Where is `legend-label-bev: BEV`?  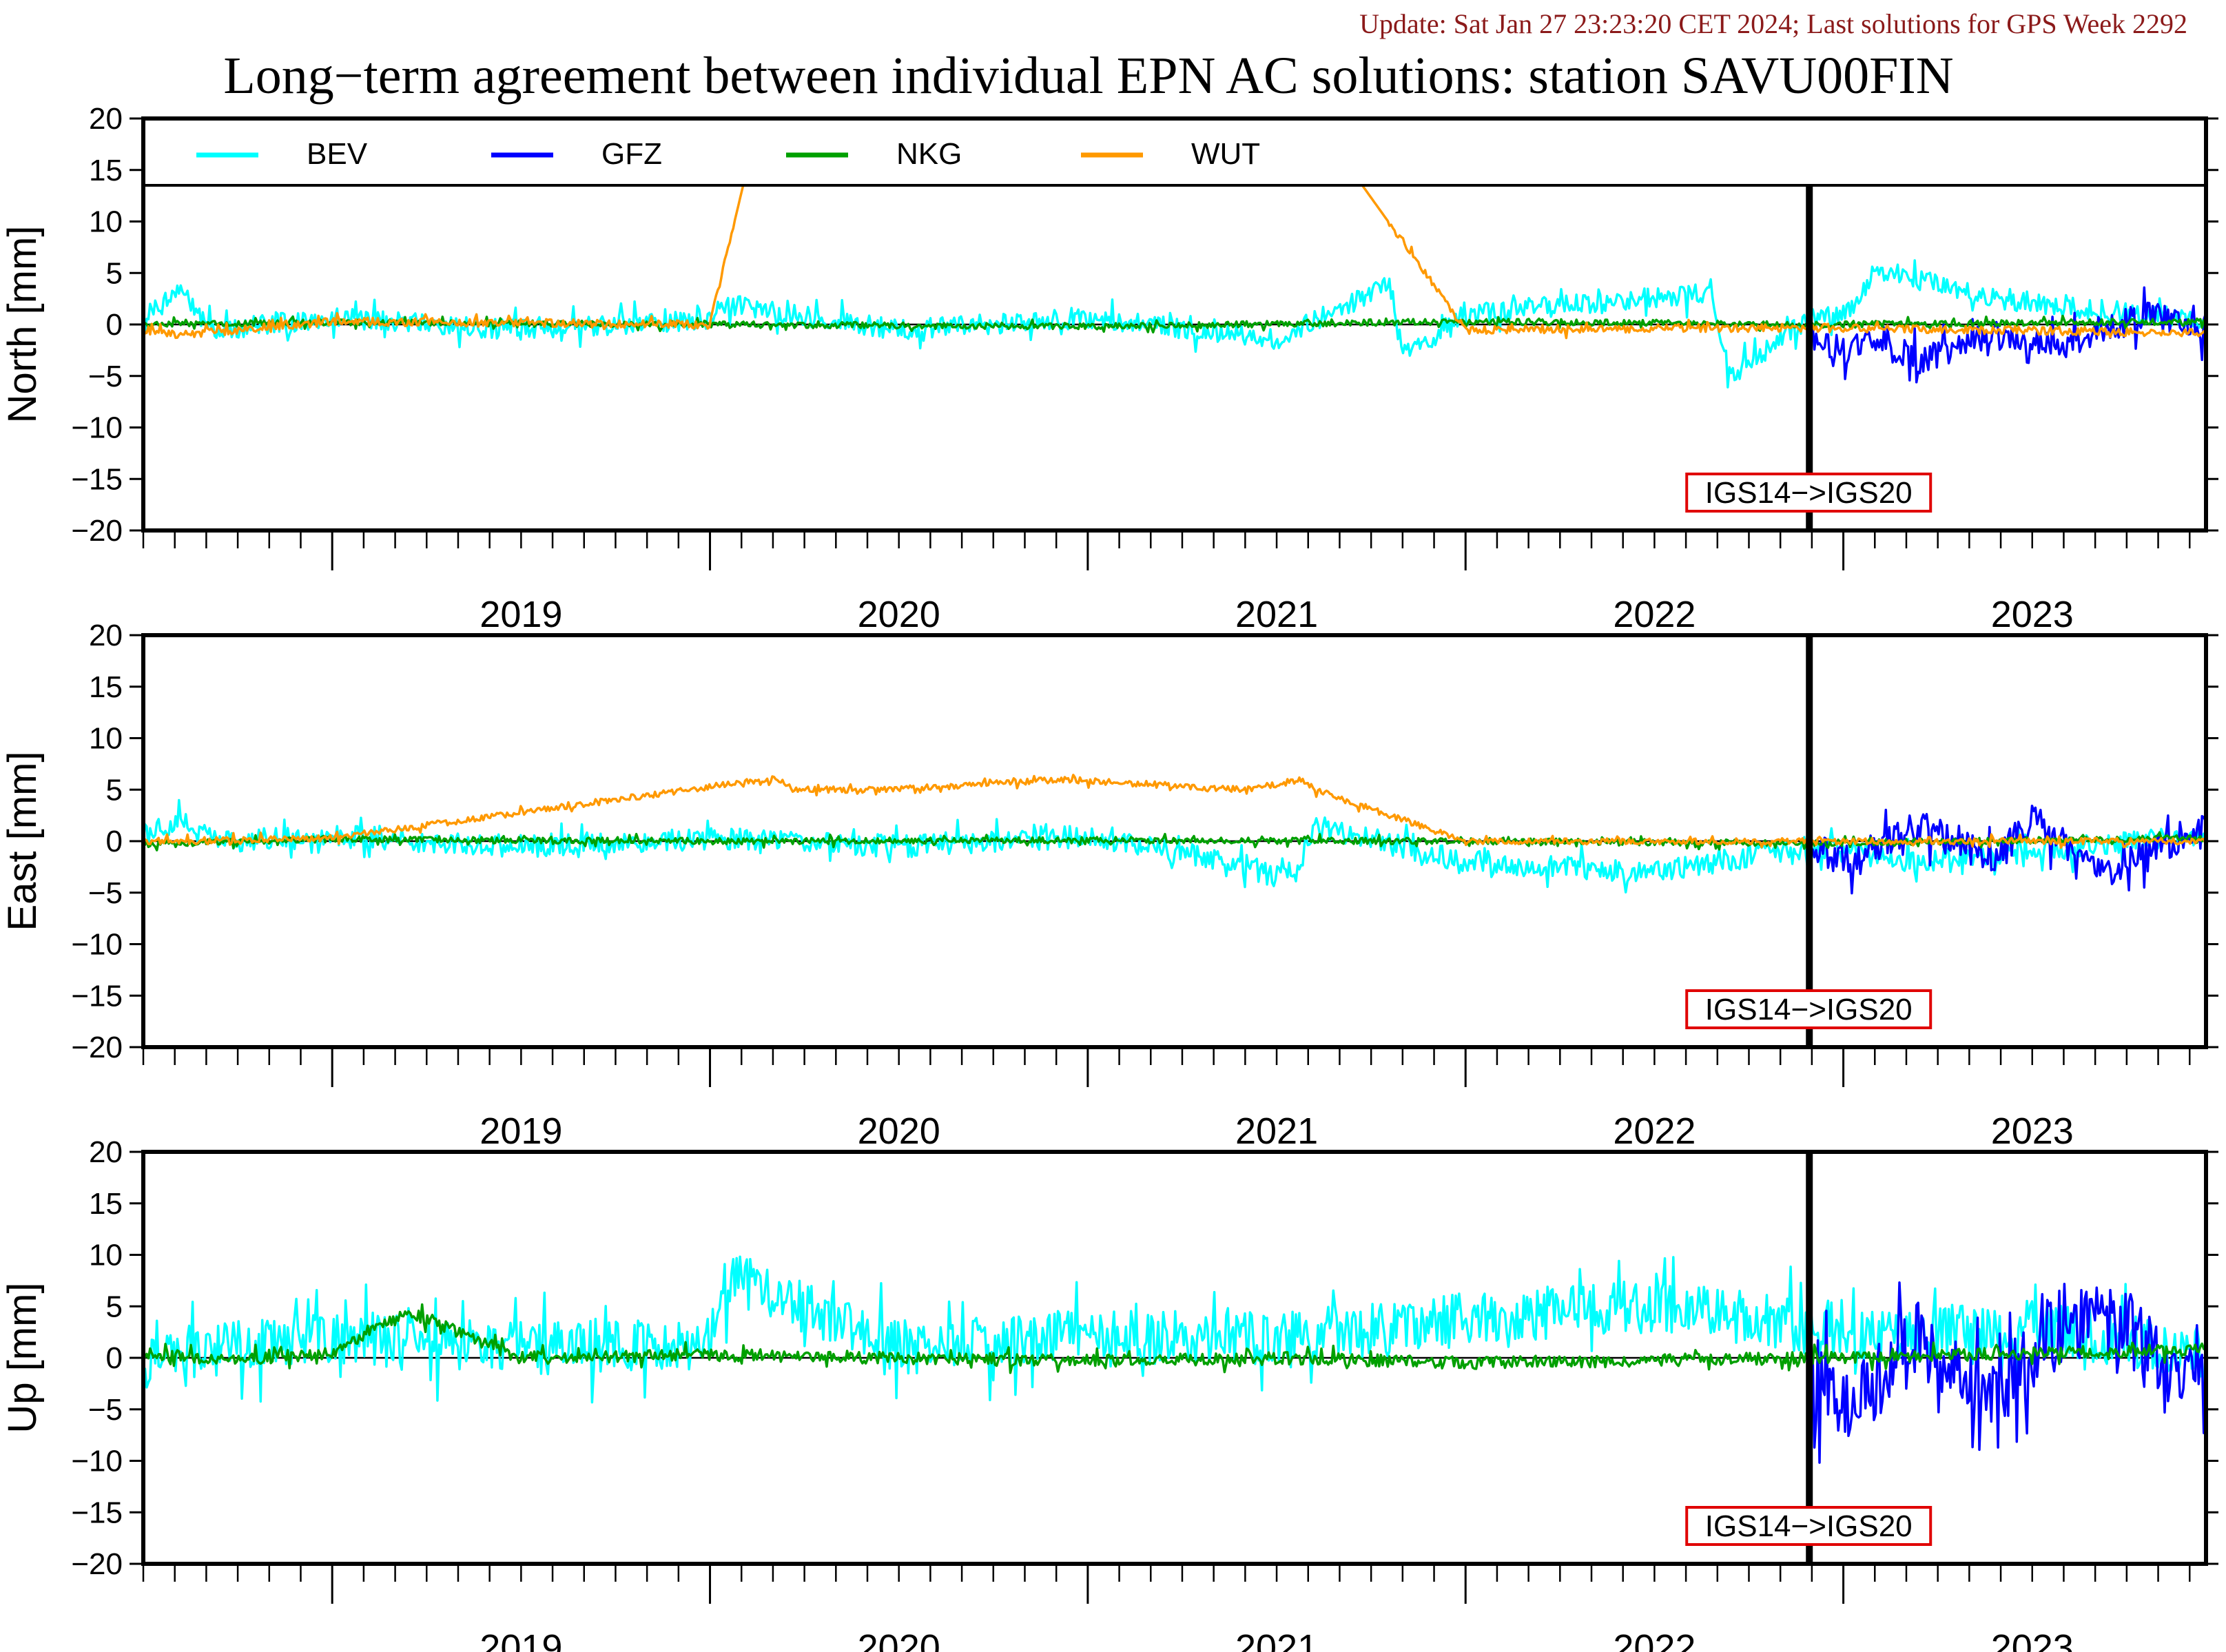
legend-label-bev: BEV is located at coordinates (337, 154).